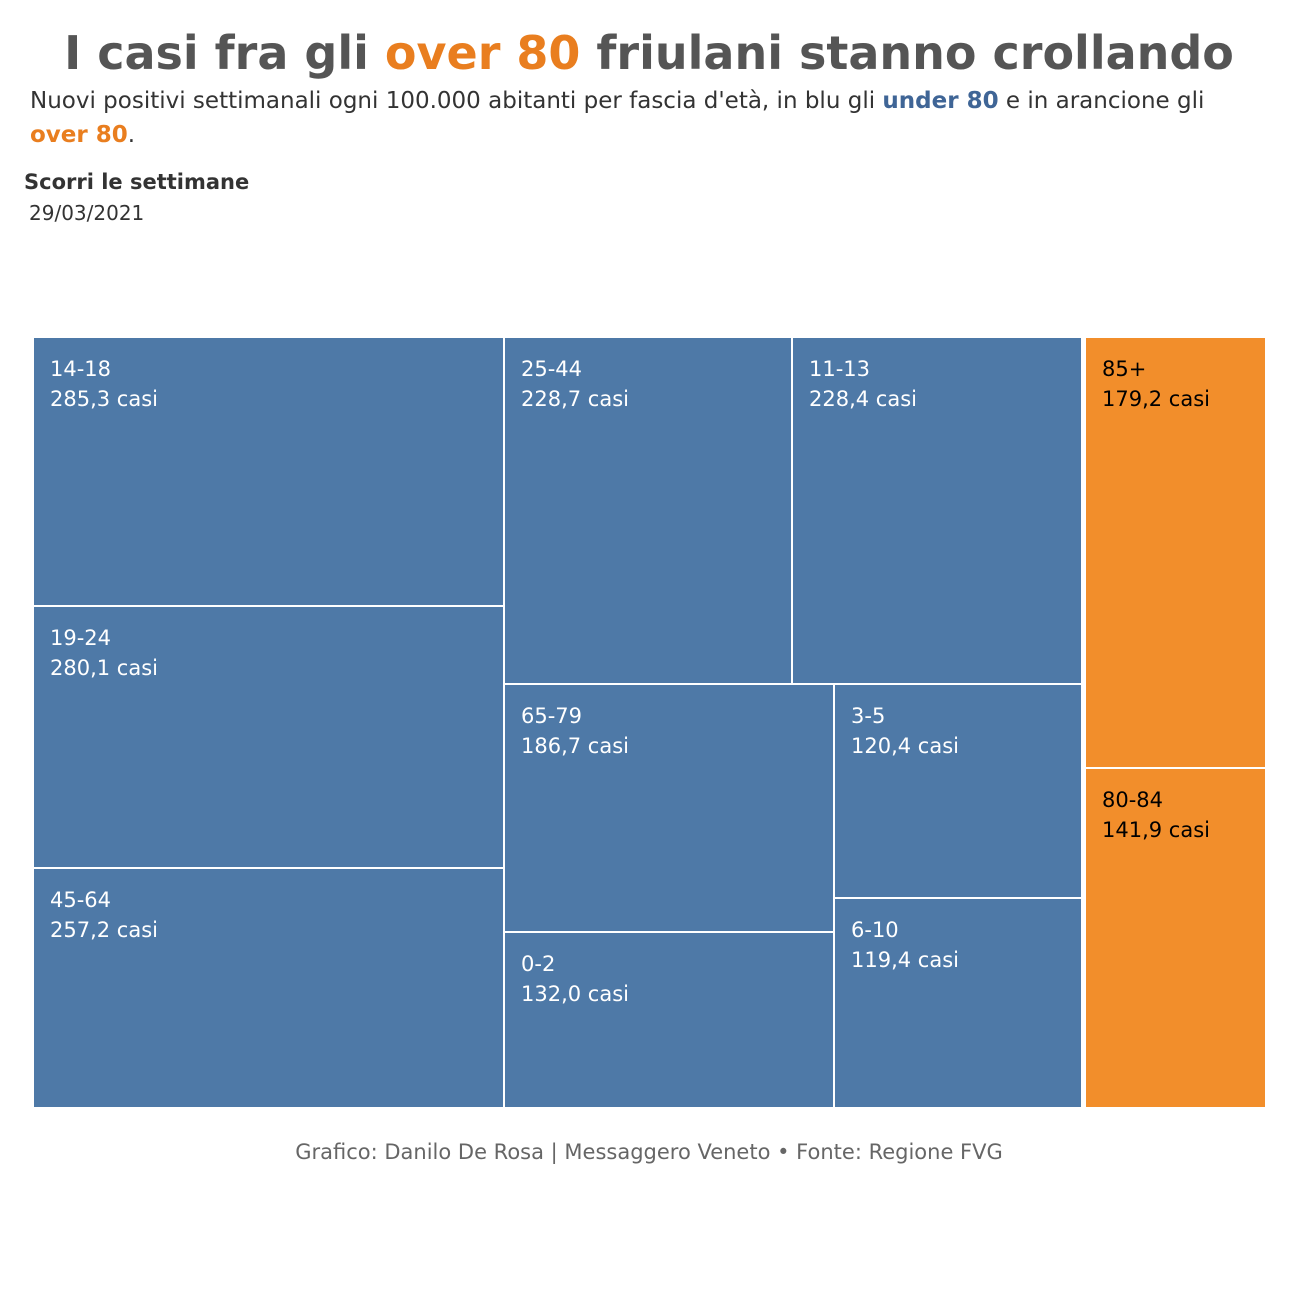 The image size is (1298, 1294). I want to click on tile-label: 45-64, so click(81, 900).